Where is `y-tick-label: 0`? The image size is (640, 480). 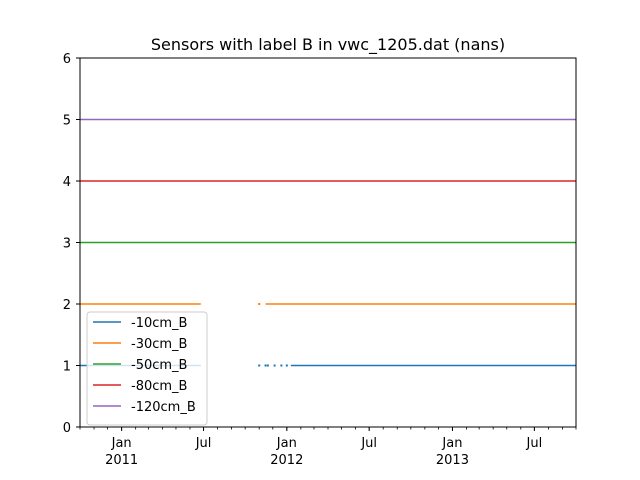
y-tick-label: 0 is located at coordinates (67, 428).